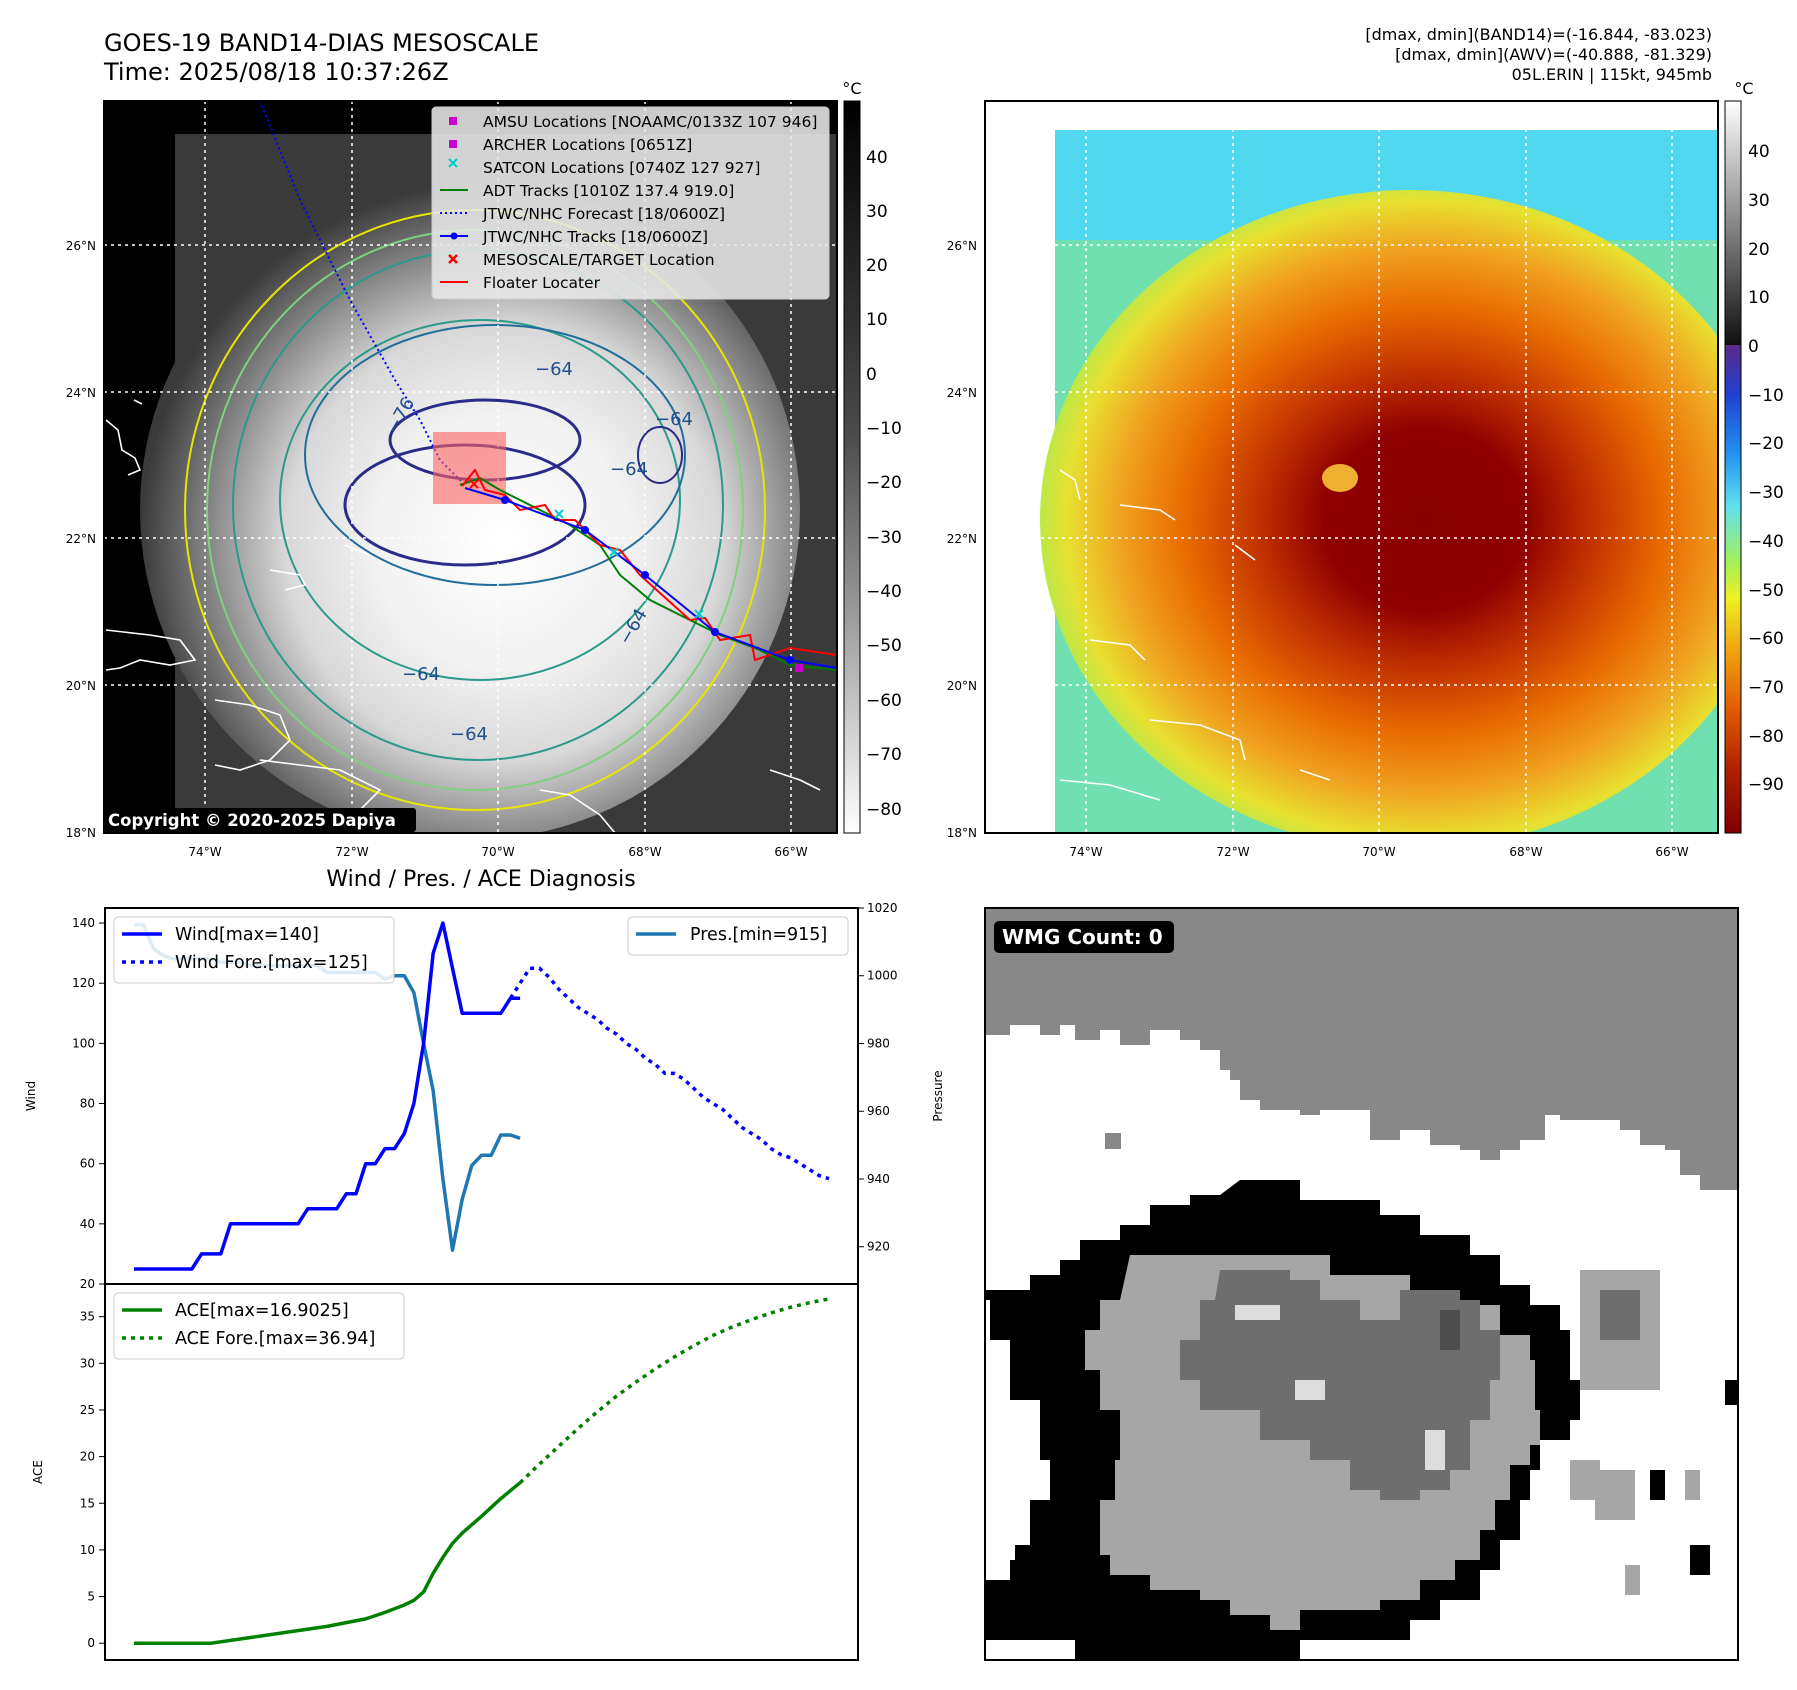 This screenshot has height=1690, width=1797. Describe the element at coordinates (254, 950) in the screenshot. I see `wind-legend: Wind[max=140] Wind Fore.[max=125]` at that location.